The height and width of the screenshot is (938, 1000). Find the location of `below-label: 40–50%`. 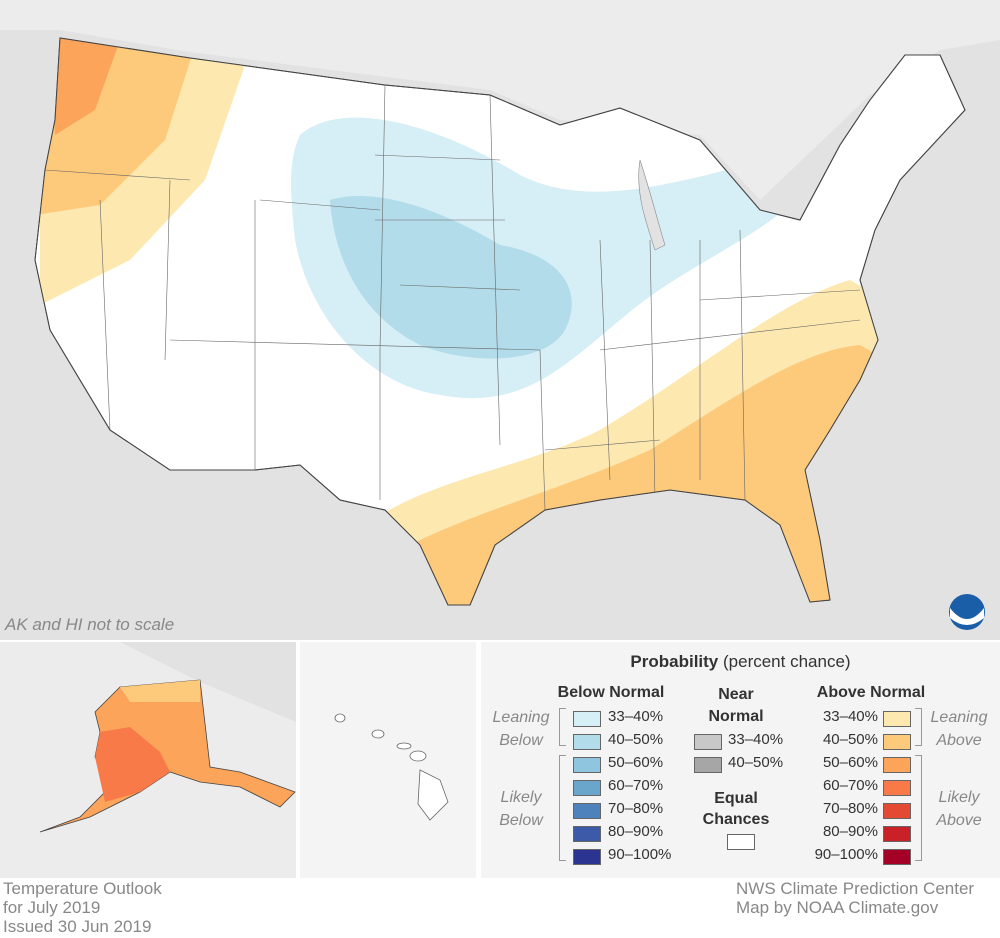

below-label: 40–50% is located at coordinates (636, 739).